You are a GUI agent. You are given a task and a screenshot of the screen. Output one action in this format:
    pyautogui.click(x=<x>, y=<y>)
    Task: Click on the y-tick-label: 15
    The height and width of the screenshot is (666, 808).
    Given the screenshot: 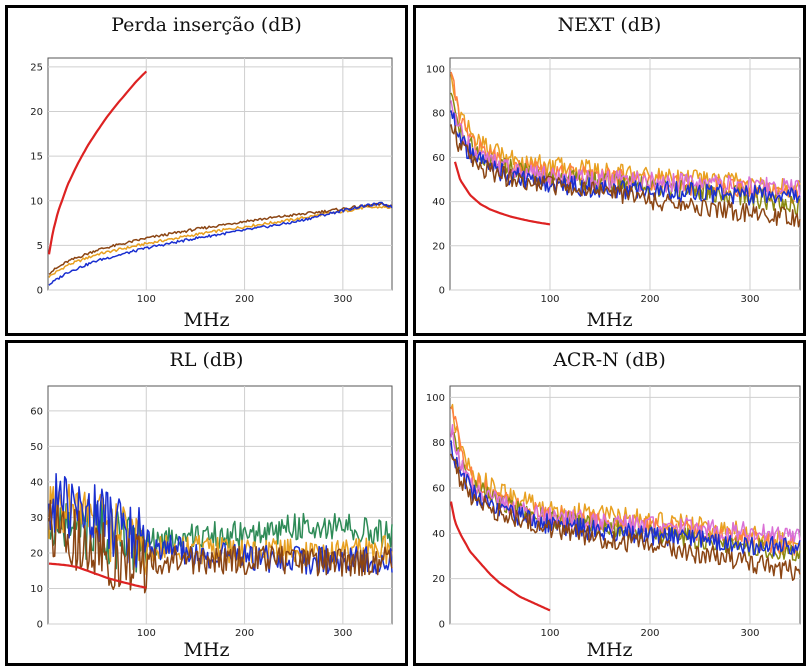 What is the action you would take?
    pyautogui.click(x=36, y=157)
    